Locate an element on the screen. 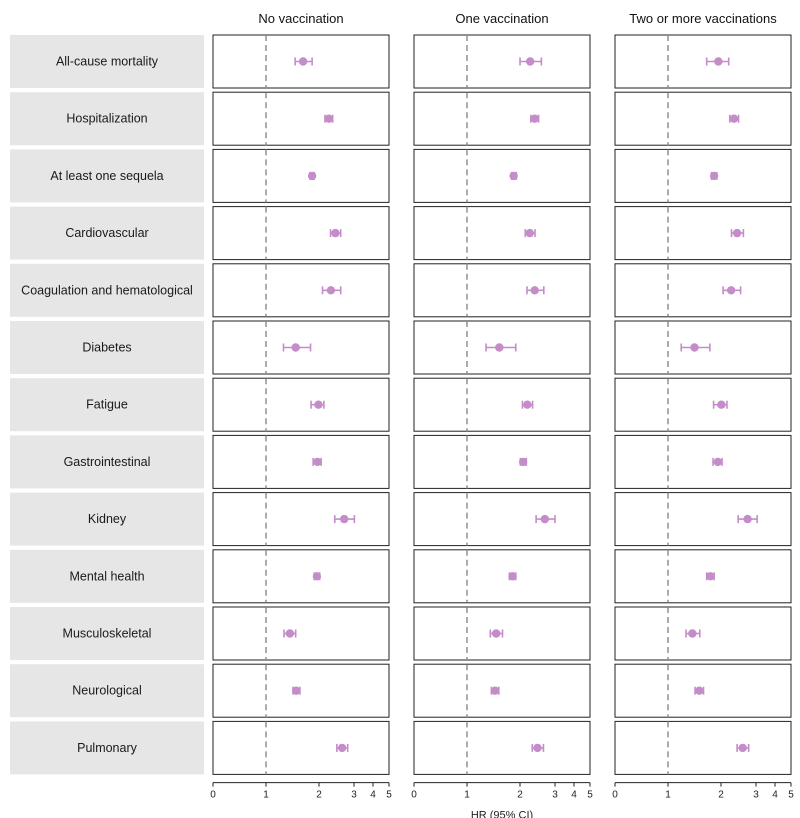  row-label: Kidney is located at coordinates (107, 519).